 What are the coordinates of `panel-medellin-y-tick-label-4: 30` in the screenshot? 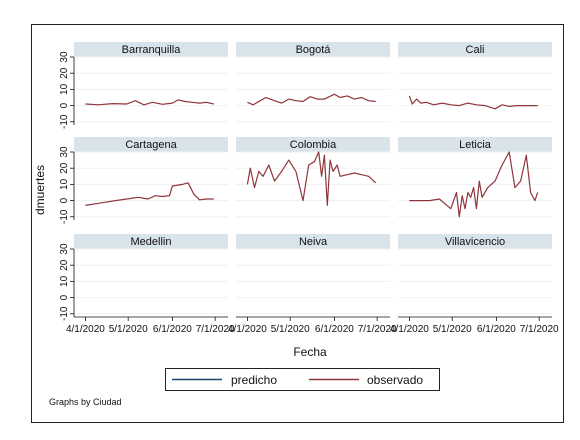 It's located at (64, 249).